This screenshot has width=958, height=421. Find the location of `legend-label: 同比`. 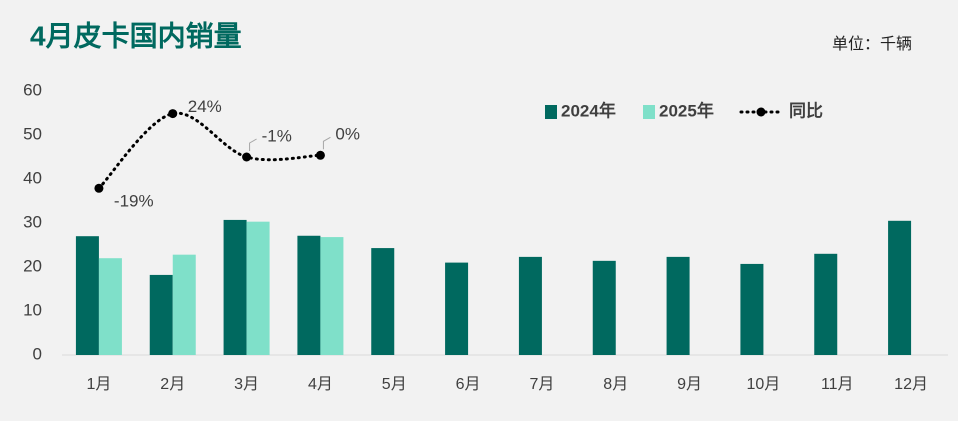

legend-label: 同比 is located at coordinates (806, 110).